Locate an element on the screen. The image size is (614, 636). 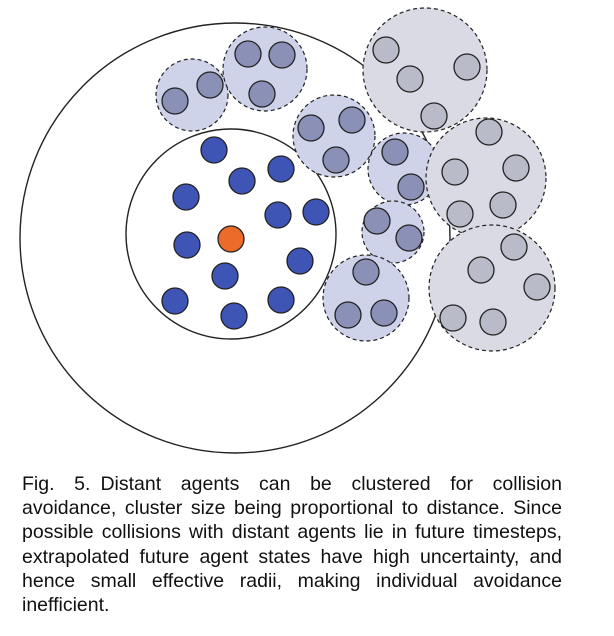
caption-label: Fig. 5. is located at coordinates (56, 484).